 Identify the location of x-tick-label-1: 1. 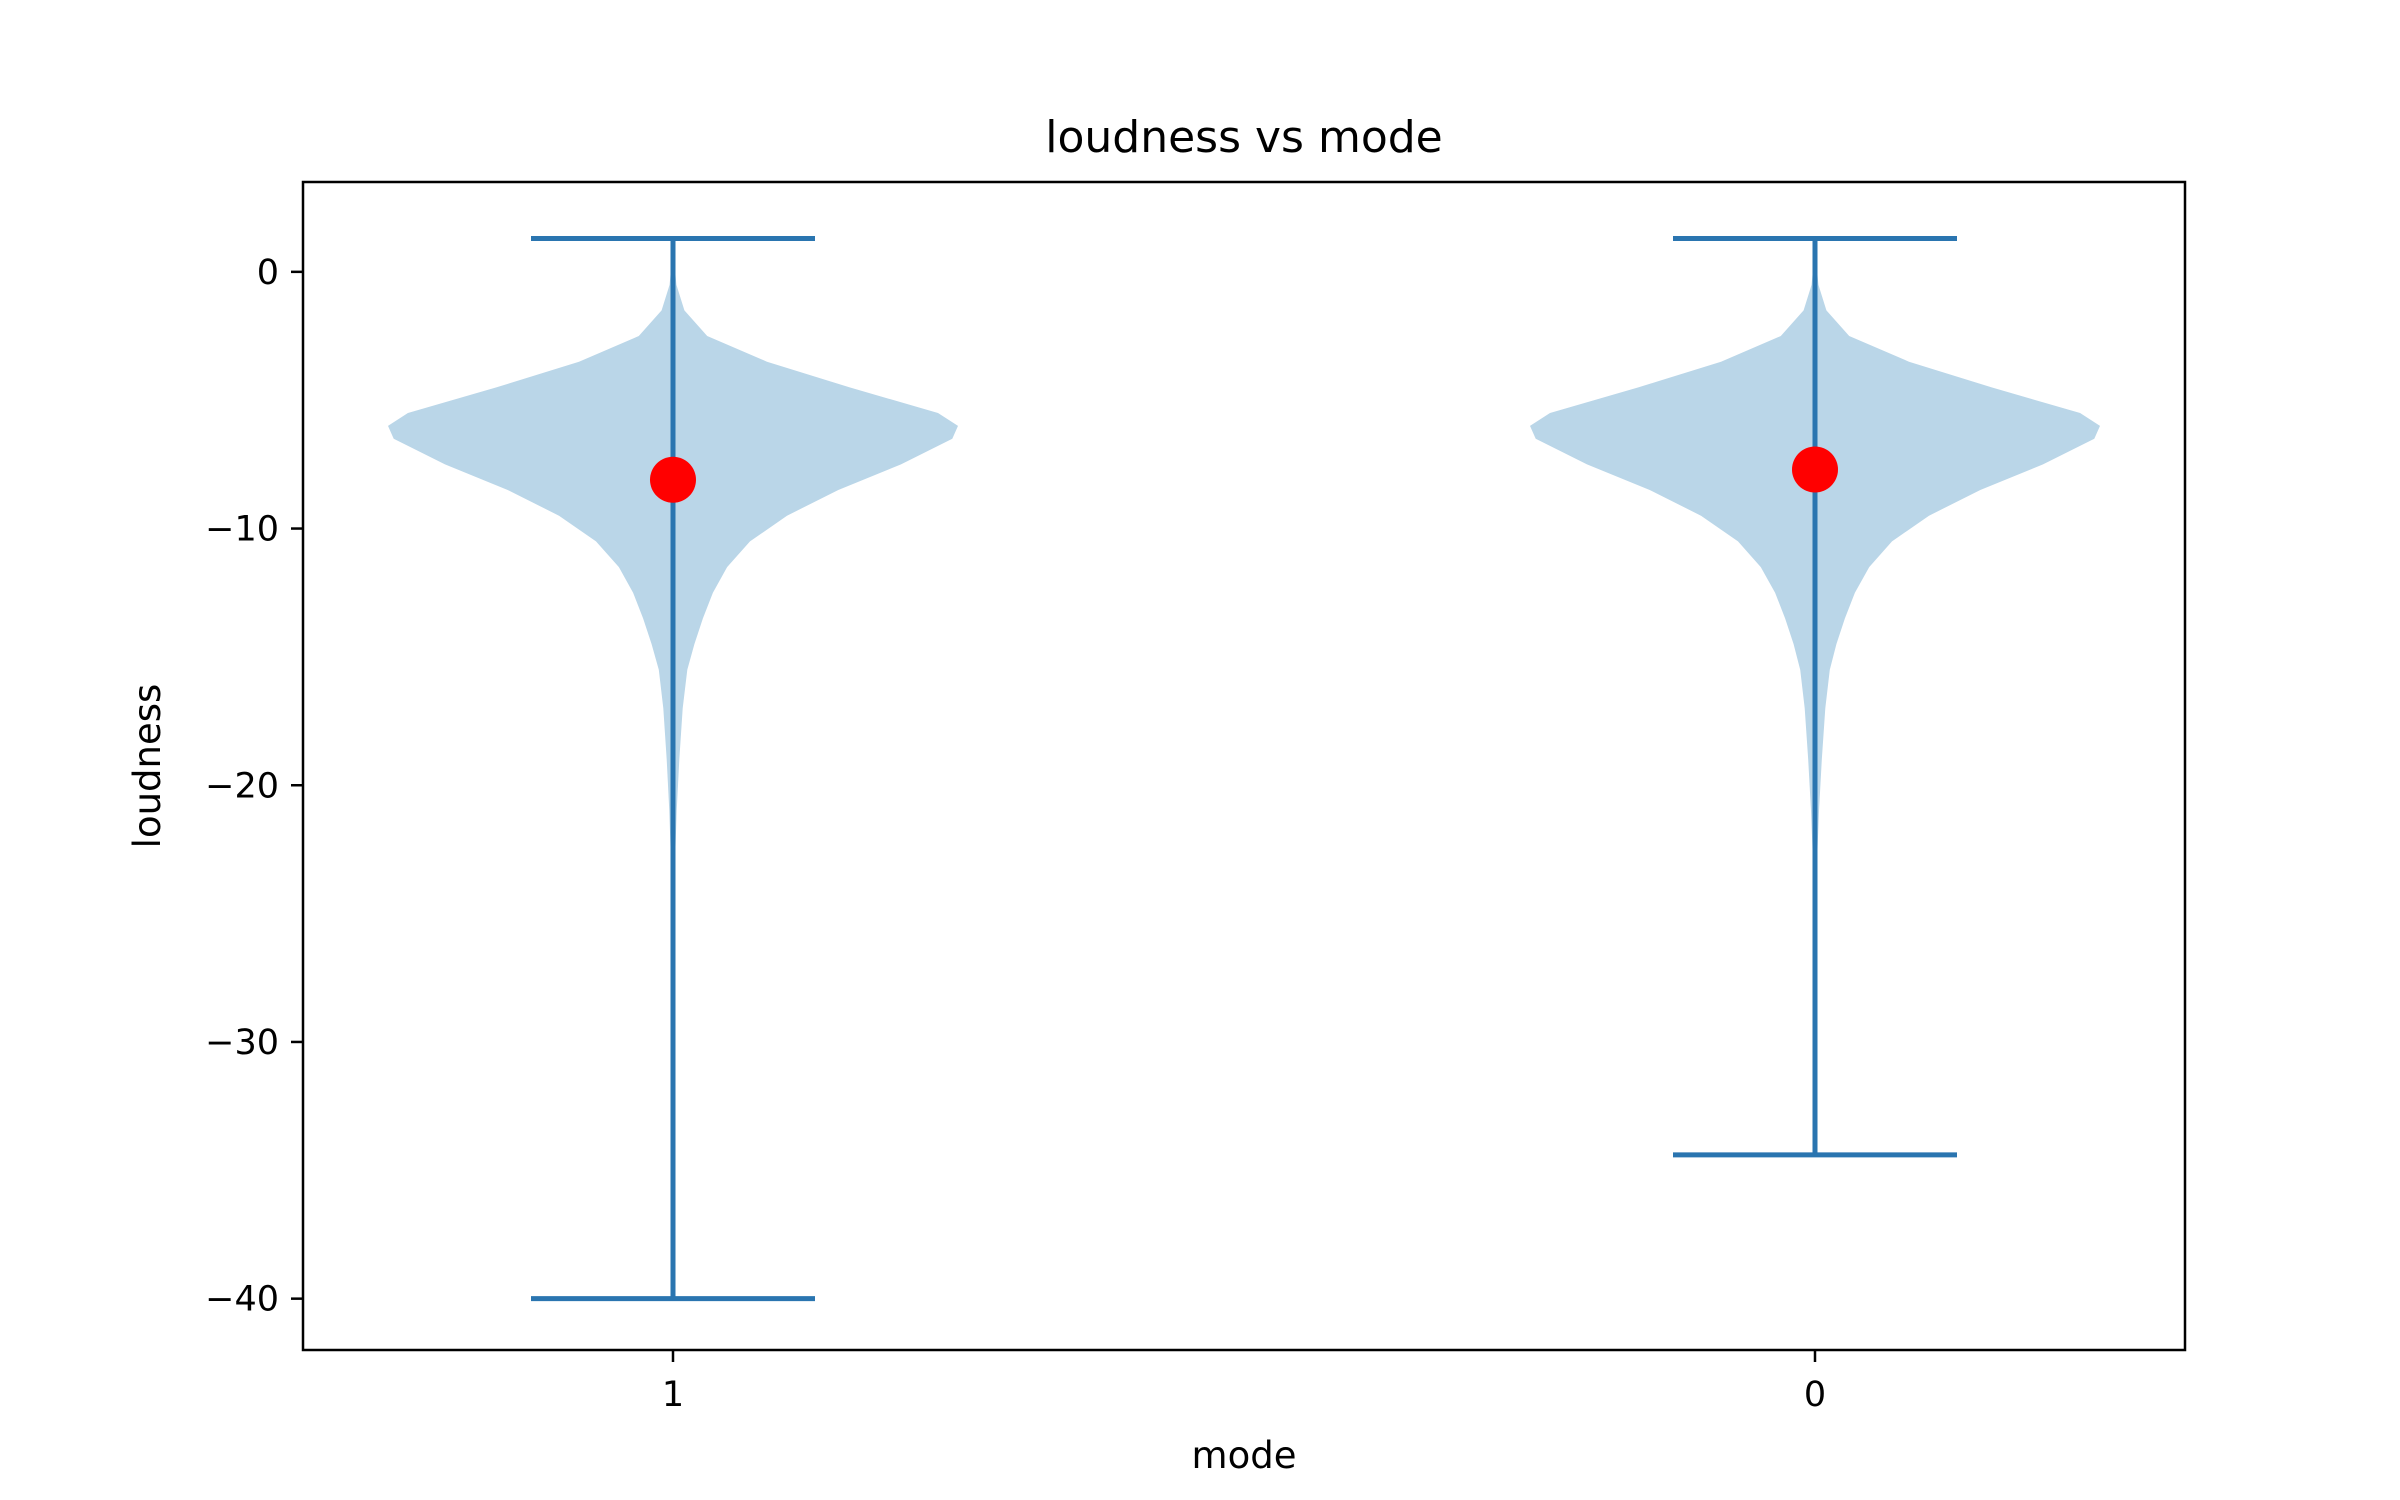
(673, 1395).